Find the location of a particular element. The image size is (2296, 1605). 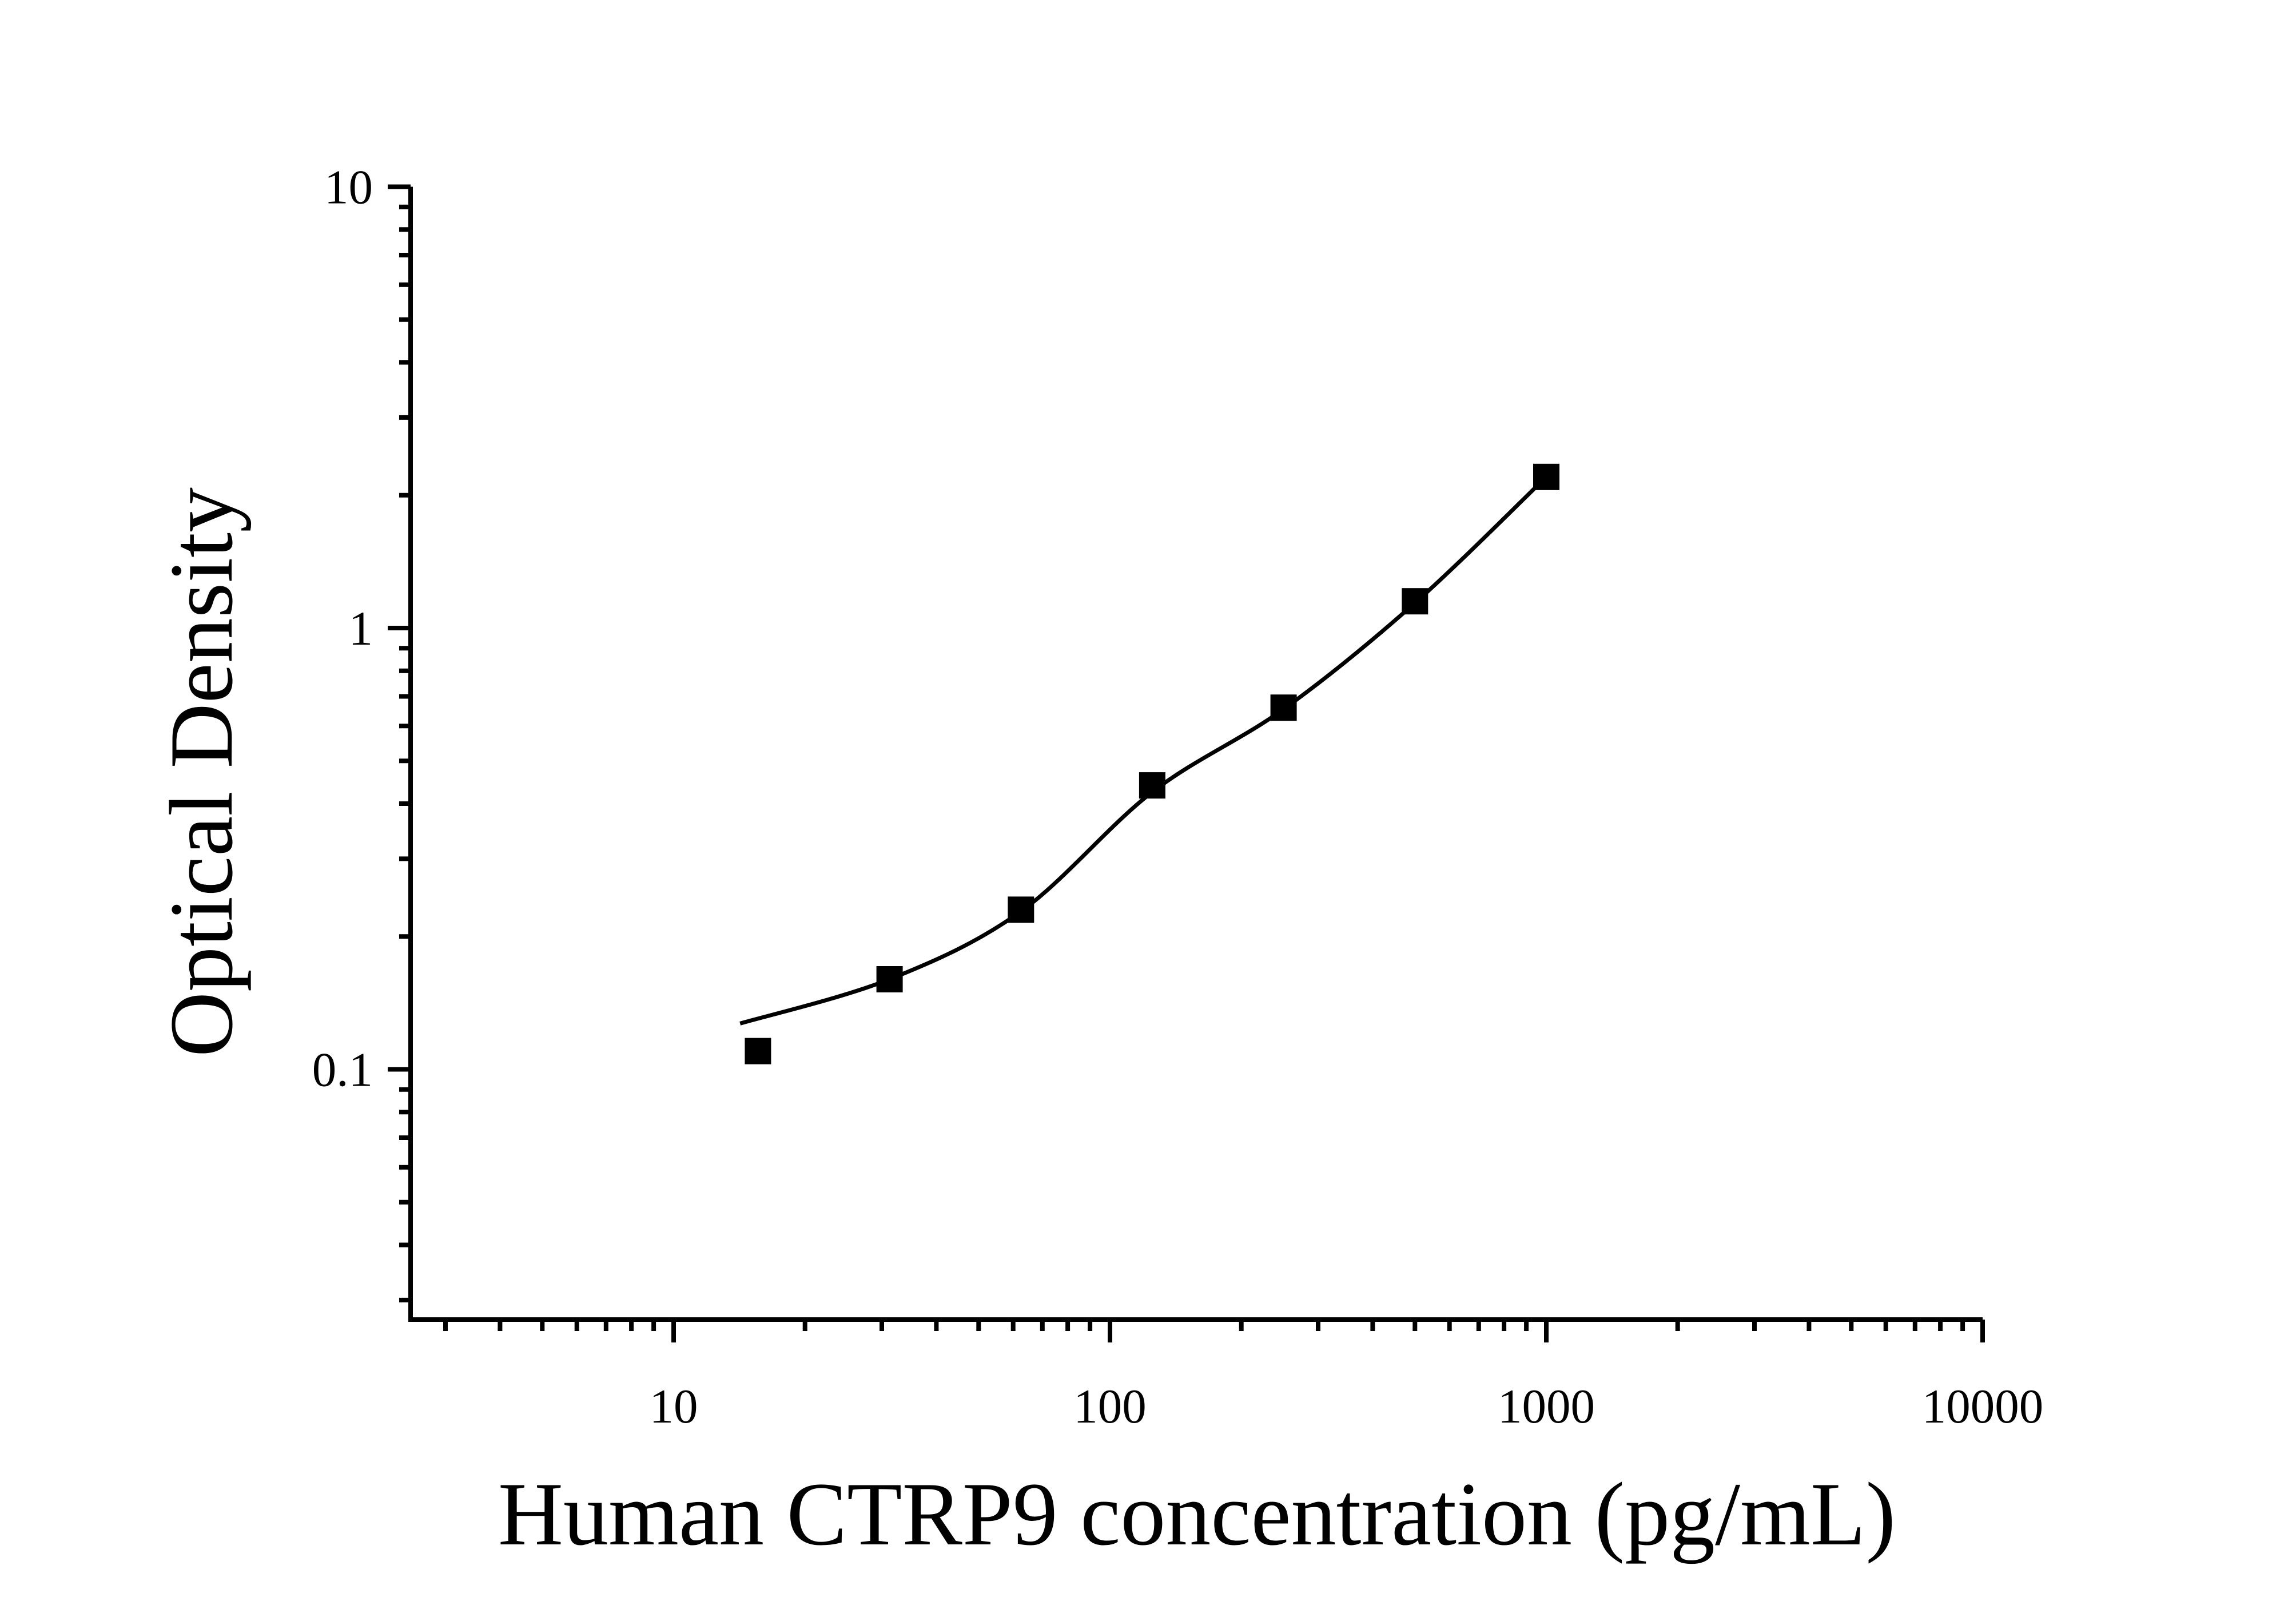

x-tick-label: 10000 is located at coordinates (1983, 1406).